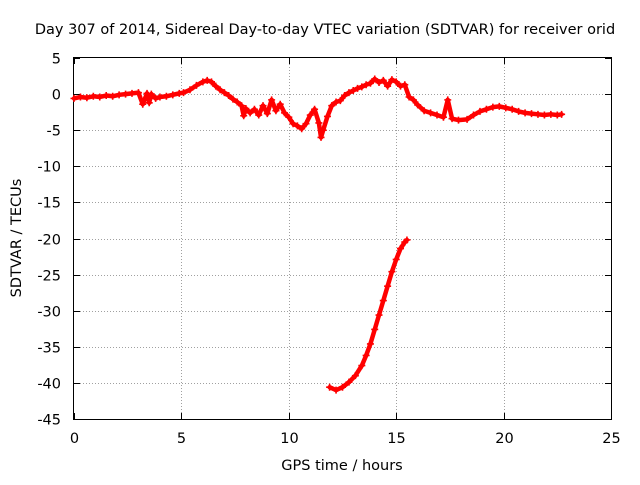 This screenshot has width=640, height=485. I want to click on x-tick-label: 0, so click(74, 439).